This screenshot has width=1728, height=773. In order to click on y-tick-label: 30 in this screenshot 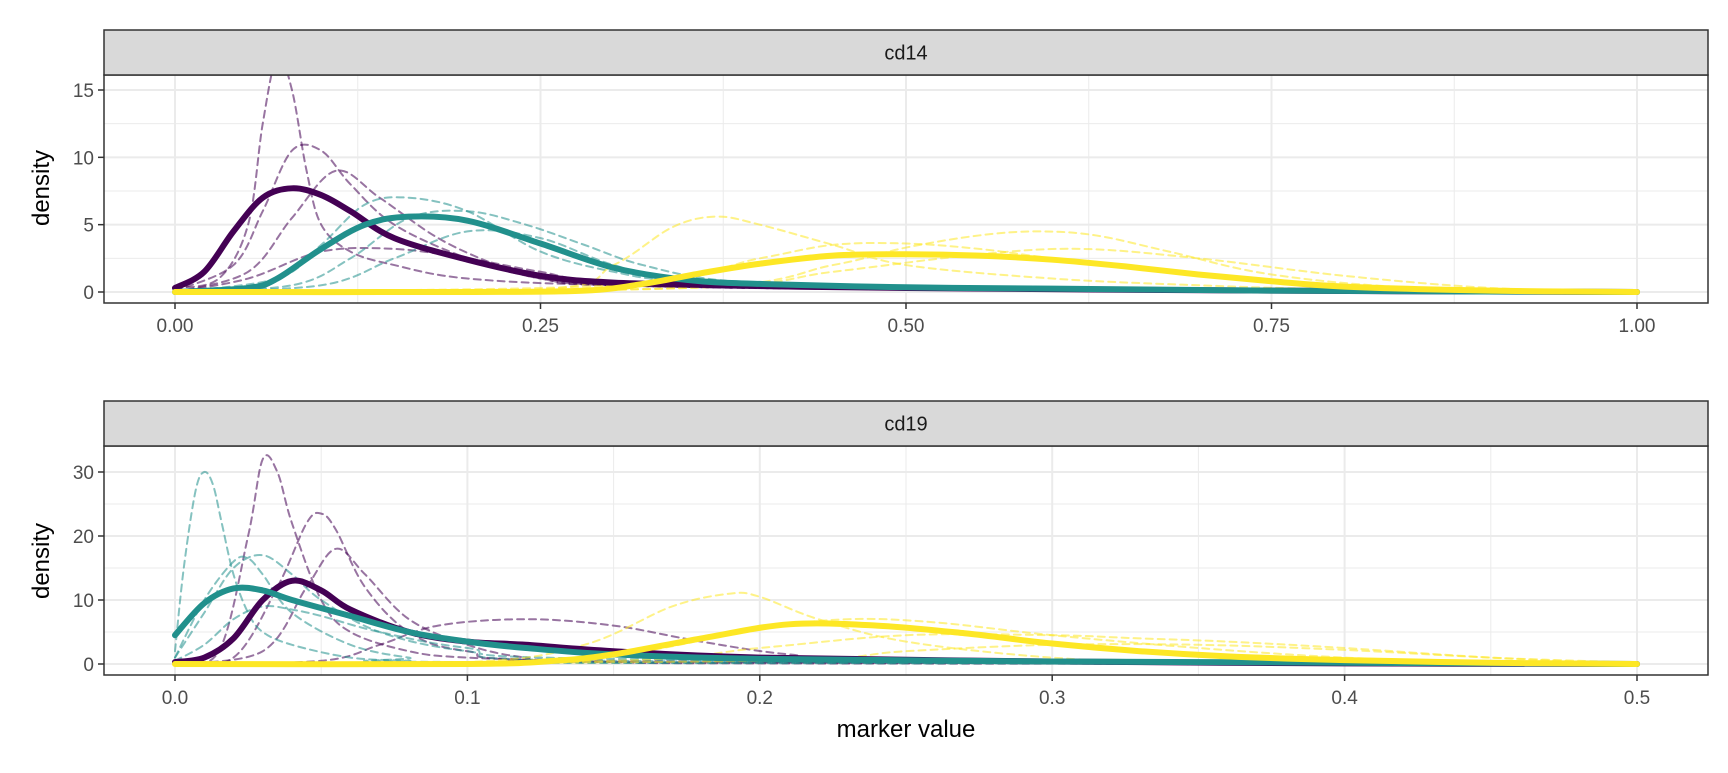, I will do `click(83, 473)`.